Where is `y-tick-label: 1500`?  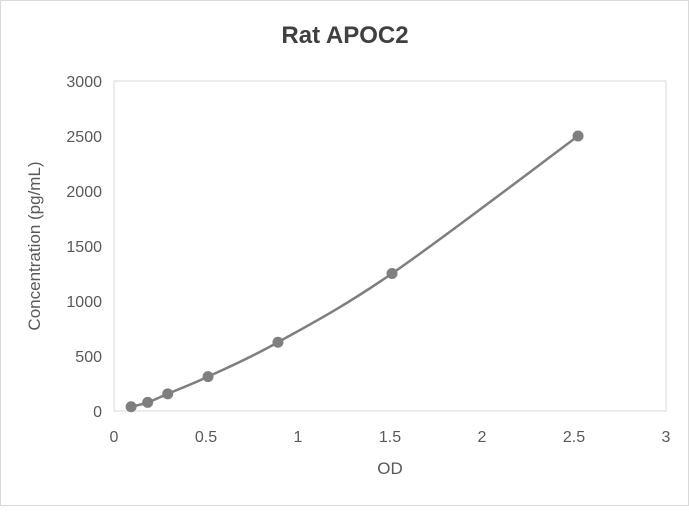
y-tick-label: 1500 is located at coordinates (84, 247).